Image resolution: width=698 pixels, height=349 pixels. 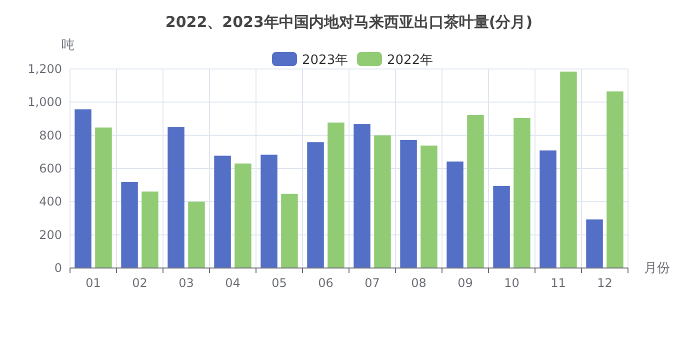 I want to click on y-tick-label: 1,200, so click(x=45, y=69).